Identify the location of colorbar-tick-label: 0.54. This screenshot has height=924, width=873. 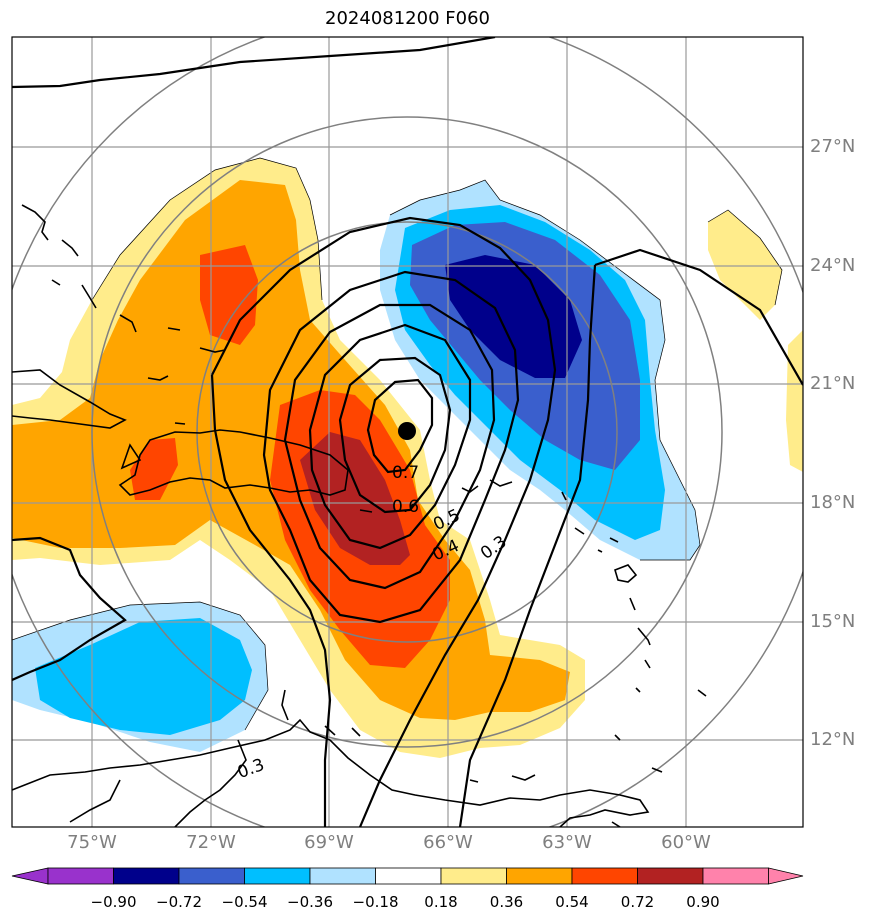
(572, 902).